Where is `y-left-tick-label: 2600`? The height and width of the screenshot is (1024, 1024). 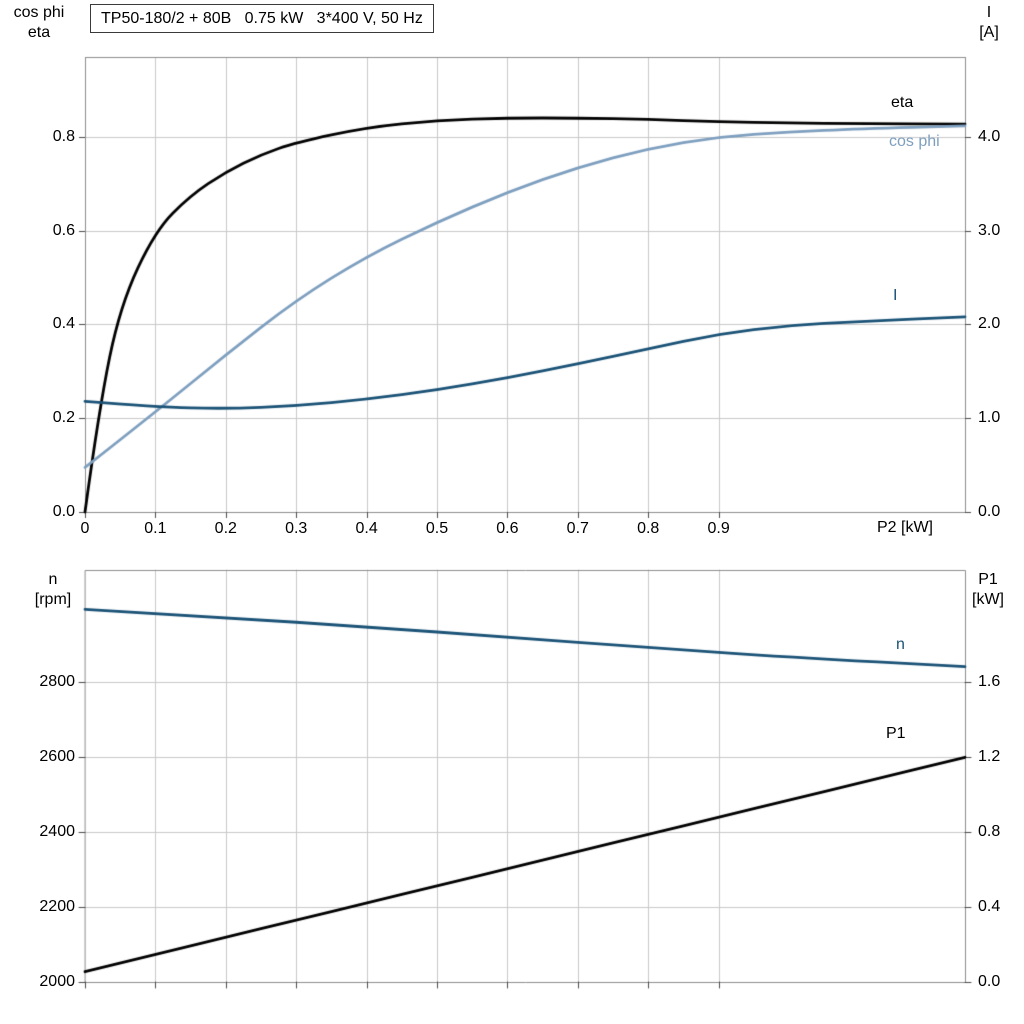
y-left-tick-label: 2600 is located at coordinates (57, 757).